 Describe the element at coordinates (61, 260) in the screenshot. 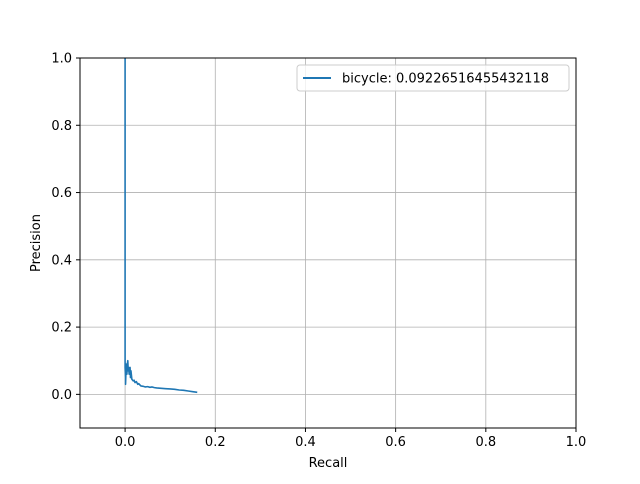

I see `y-tick-label: 0.4` at that location.